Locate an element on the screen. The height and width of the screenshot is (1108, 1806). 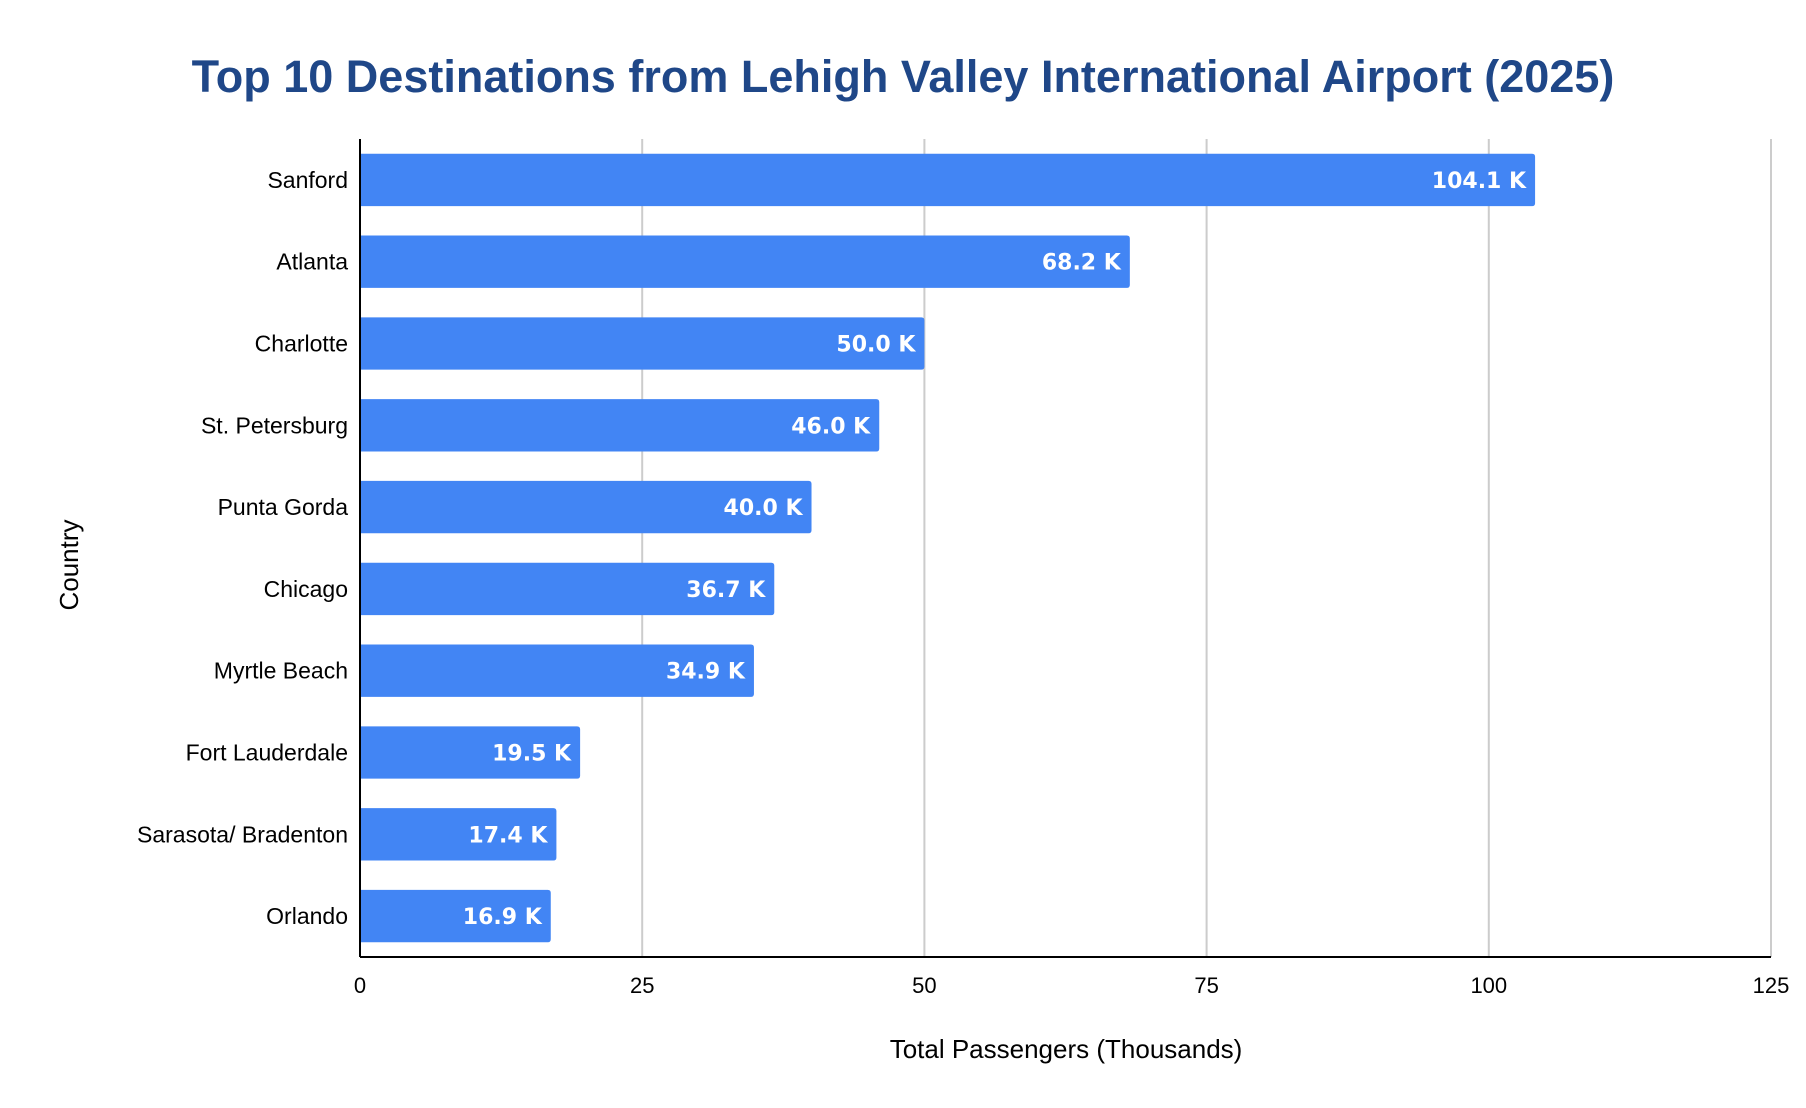
x-axis-title: Total Passengers (Thousands) is located at coordinates (1066, 1049).